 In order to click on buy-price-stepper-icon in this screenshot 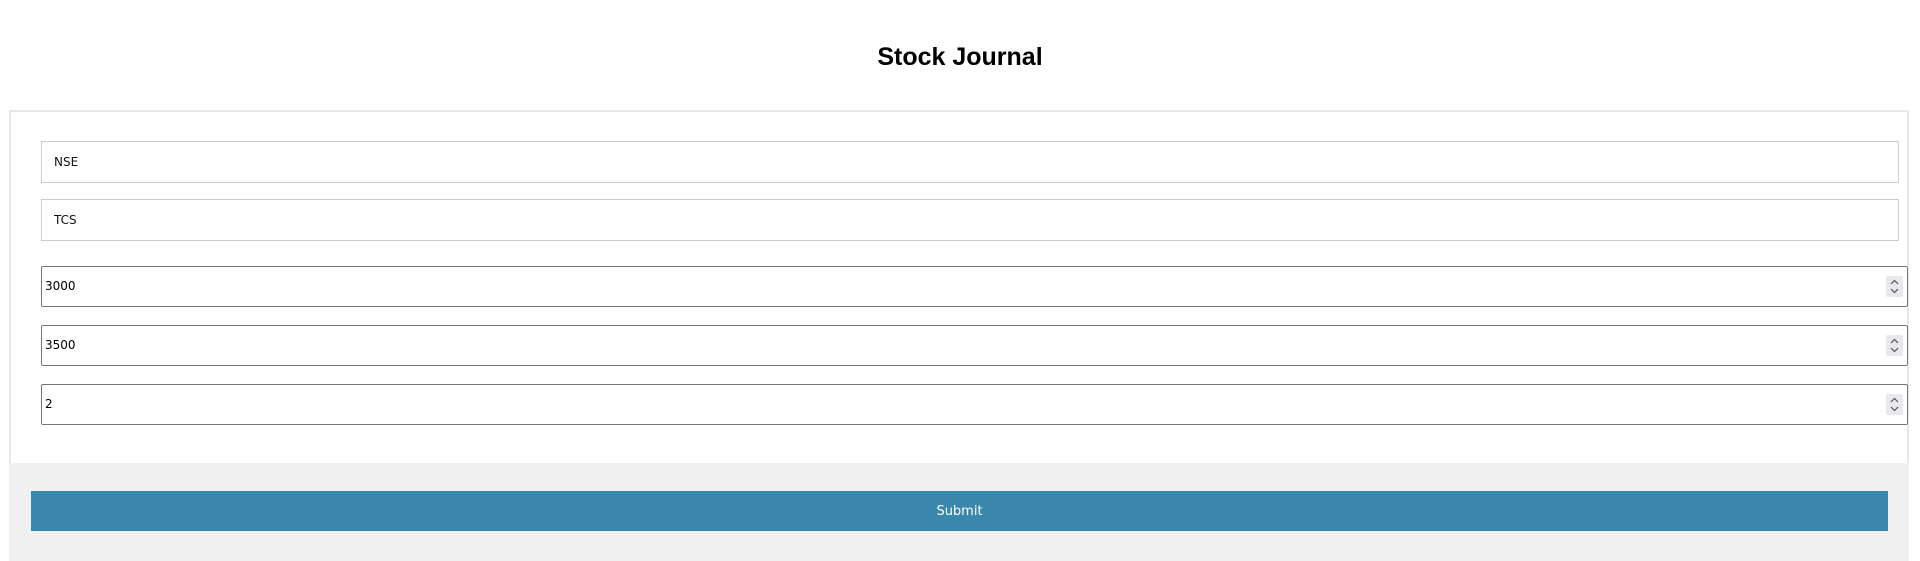, I will do `click(1894, 286)`.